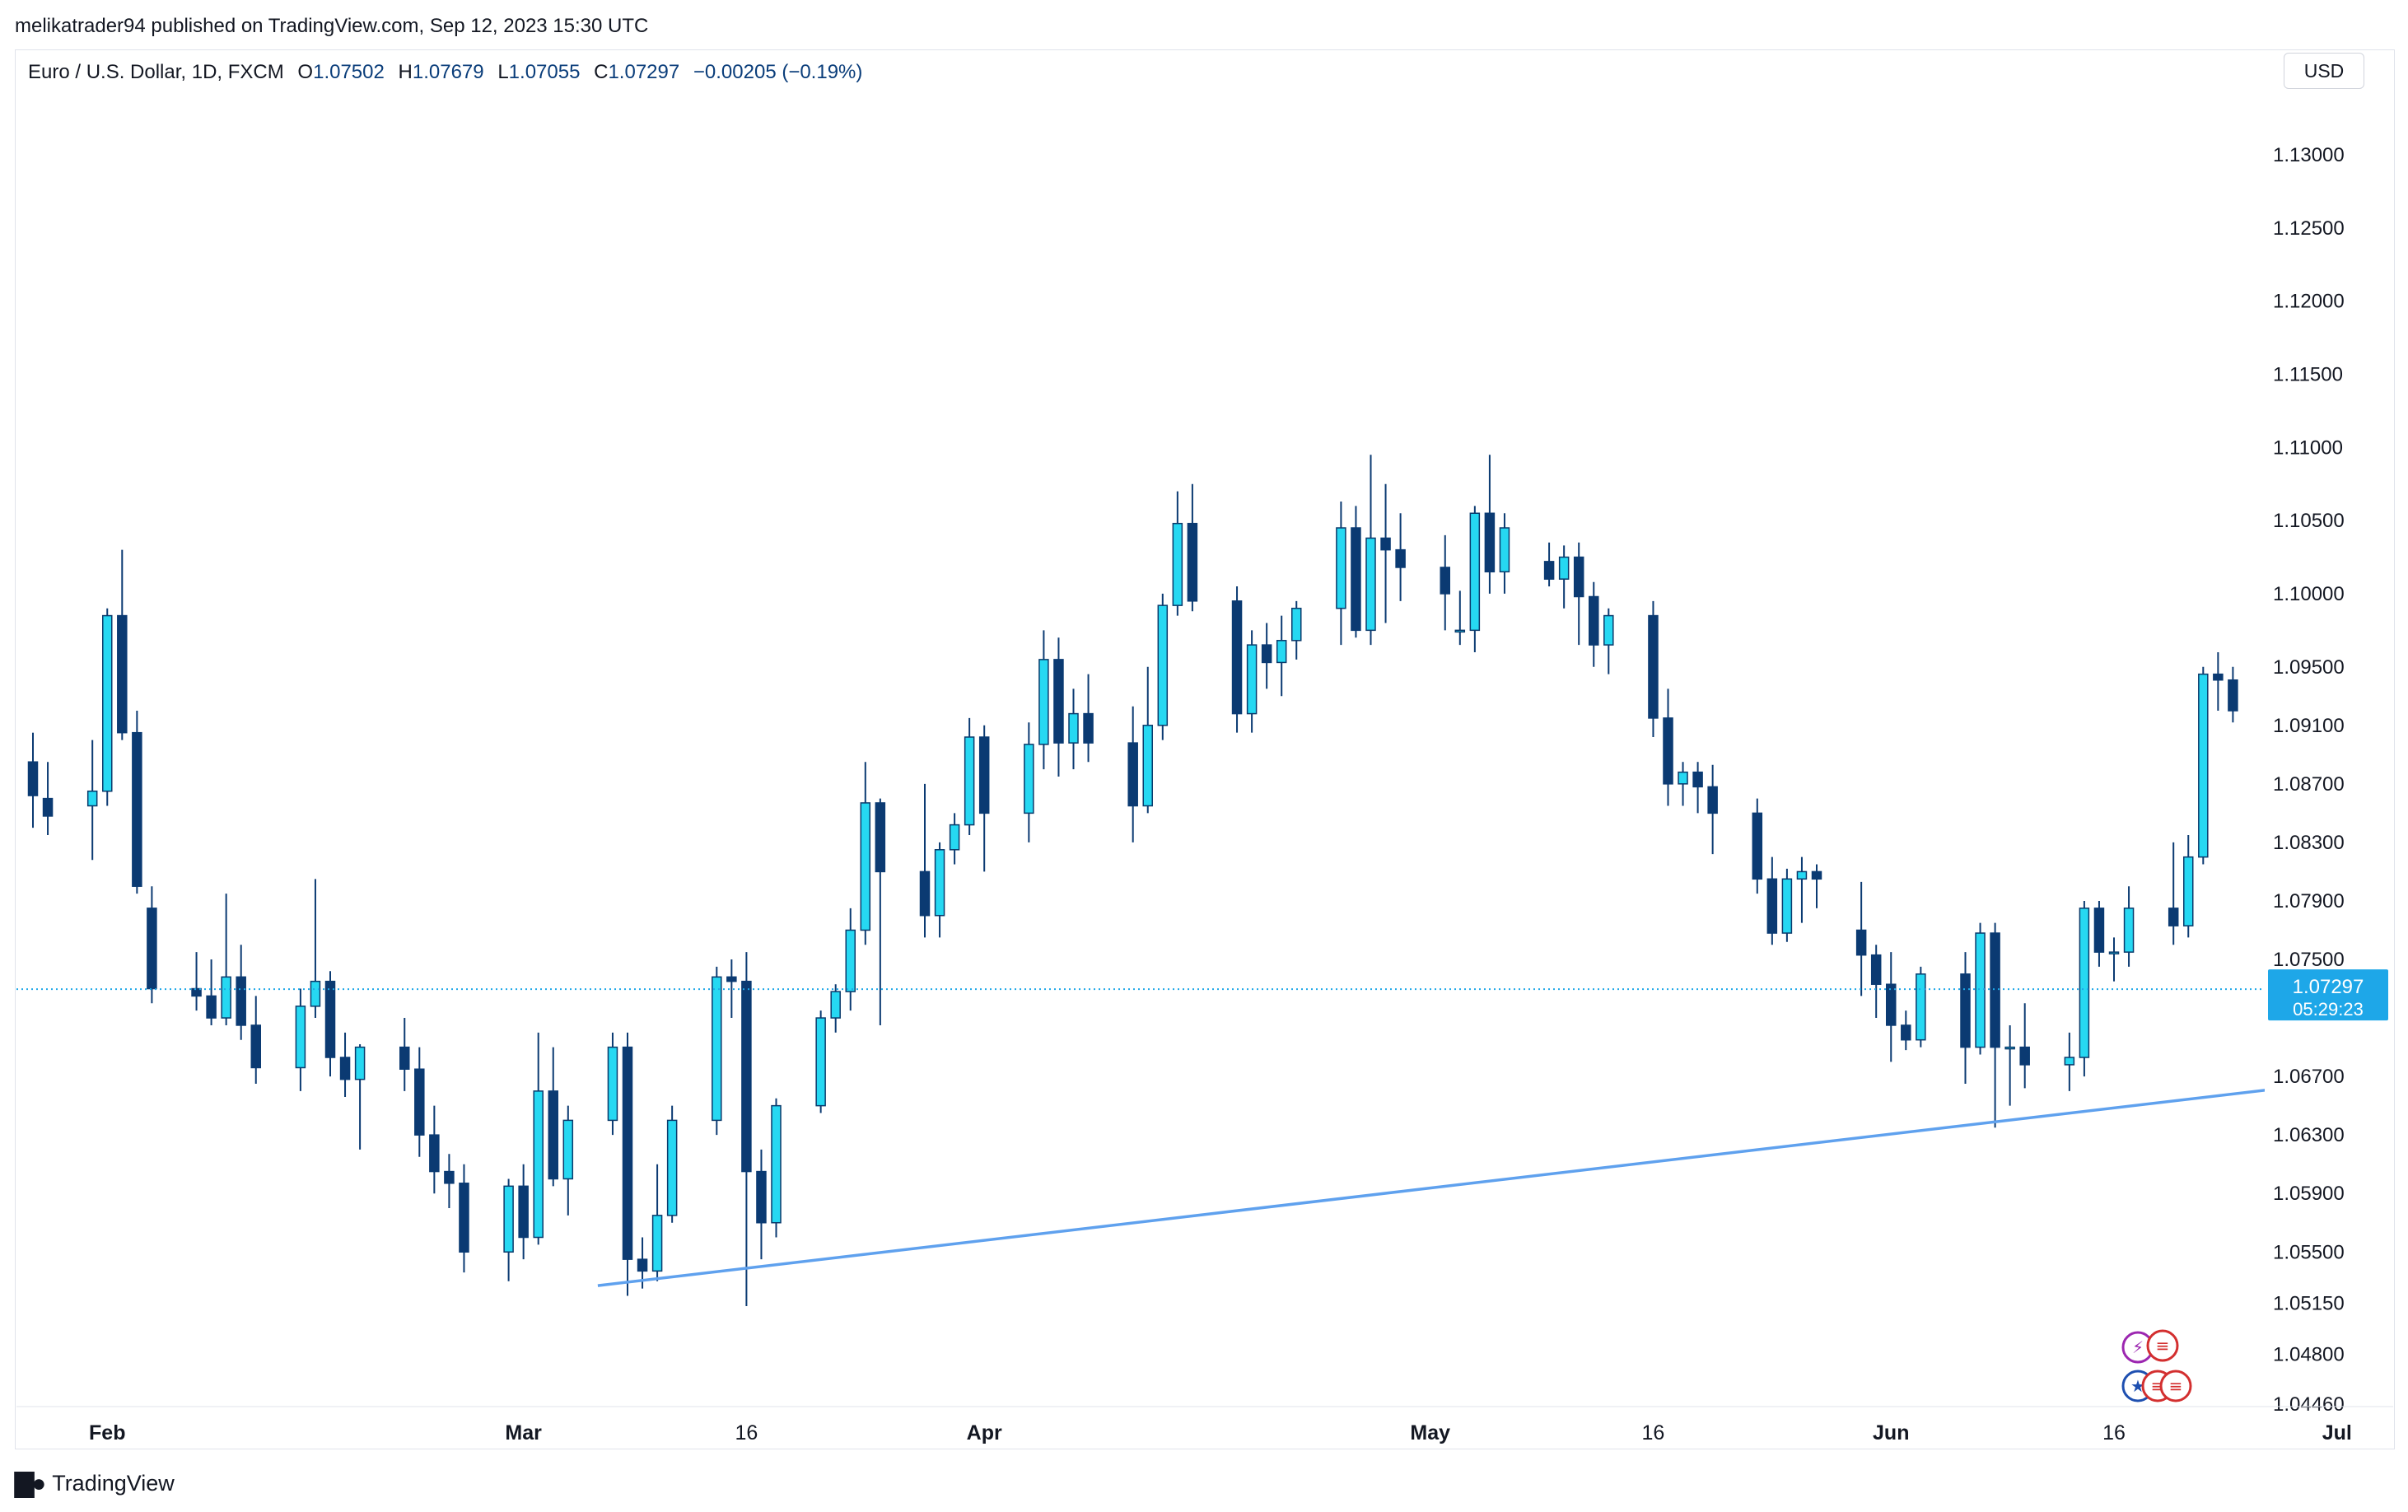 The height and width of the screenshot is (1512, 2408). Describe the element at coordinates (2324, 71) in the screenshot. I see `currency-button: USD` at that location.